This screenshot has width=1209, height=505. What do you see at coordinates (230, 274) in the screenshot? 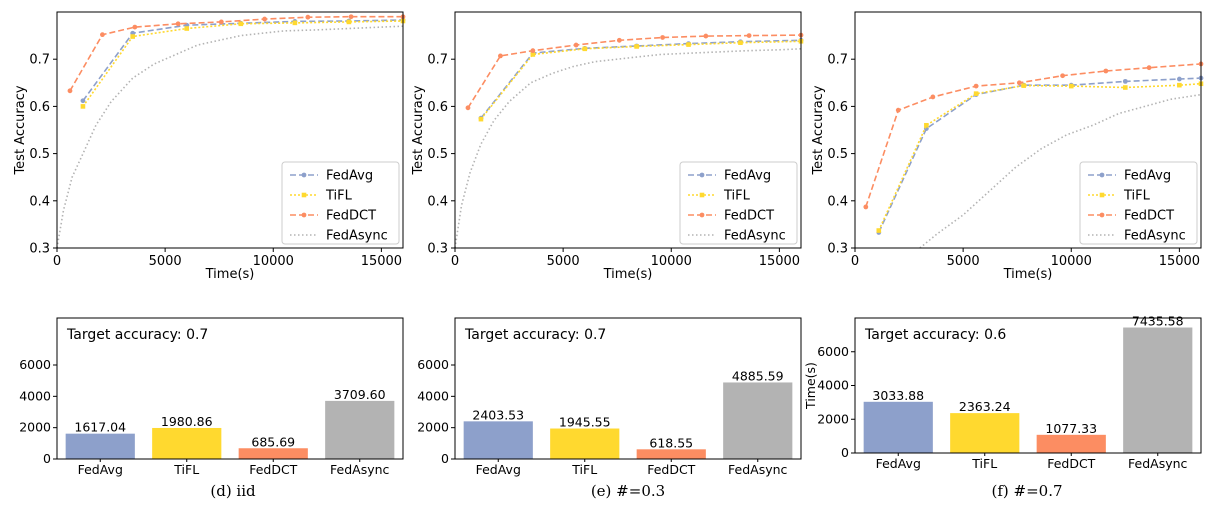
I see `x-axis-label: Time(s)` at bounding box center [230, 274].